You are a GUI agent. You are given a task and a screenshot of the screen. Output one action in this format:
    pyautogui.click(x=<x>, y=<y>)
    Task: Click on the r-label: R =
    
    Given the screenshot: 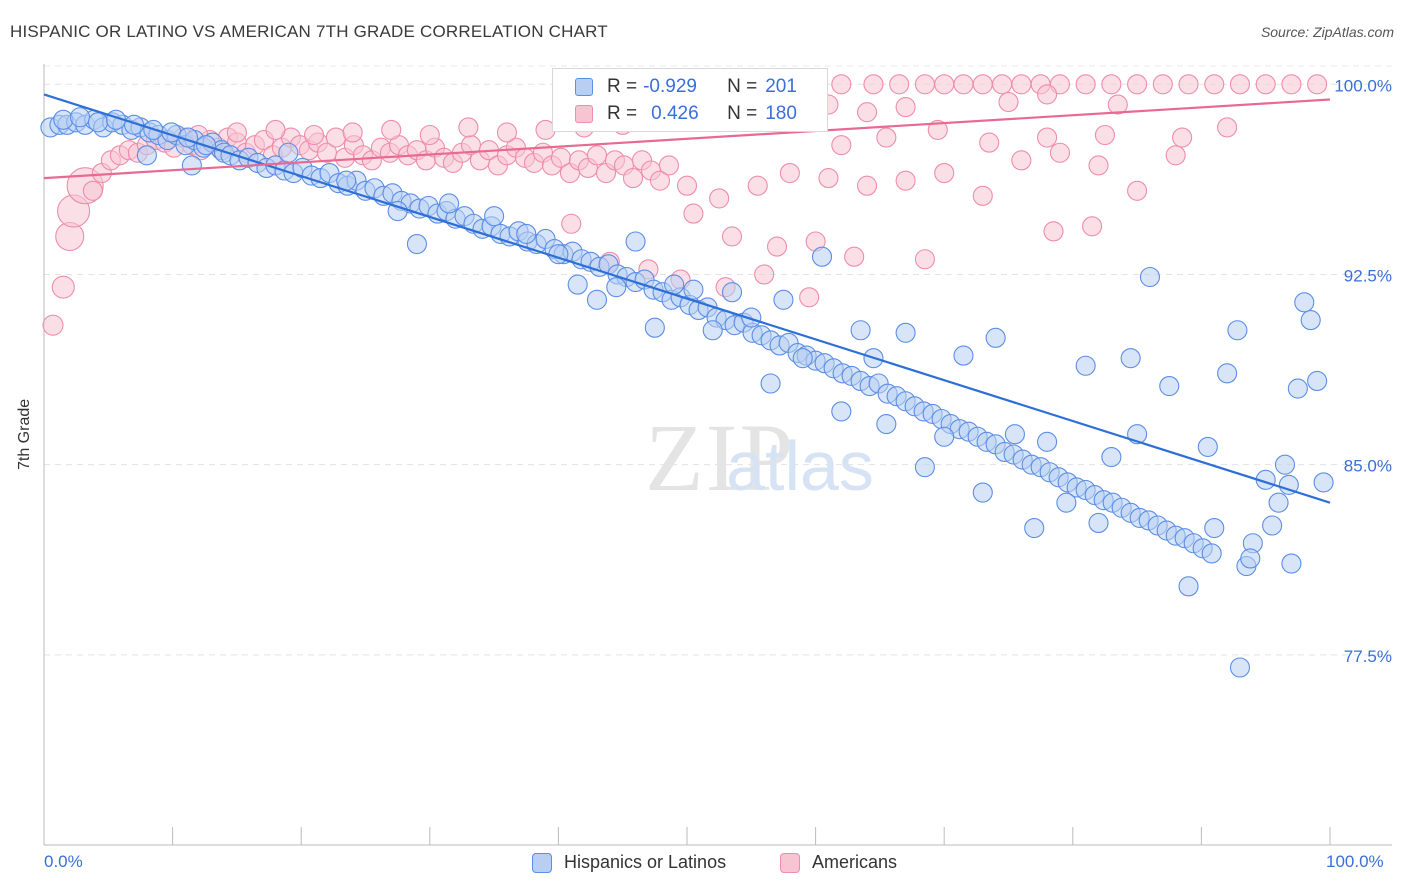 What is the action you would take?
    pyautogui.click(x=622, y=86)
    